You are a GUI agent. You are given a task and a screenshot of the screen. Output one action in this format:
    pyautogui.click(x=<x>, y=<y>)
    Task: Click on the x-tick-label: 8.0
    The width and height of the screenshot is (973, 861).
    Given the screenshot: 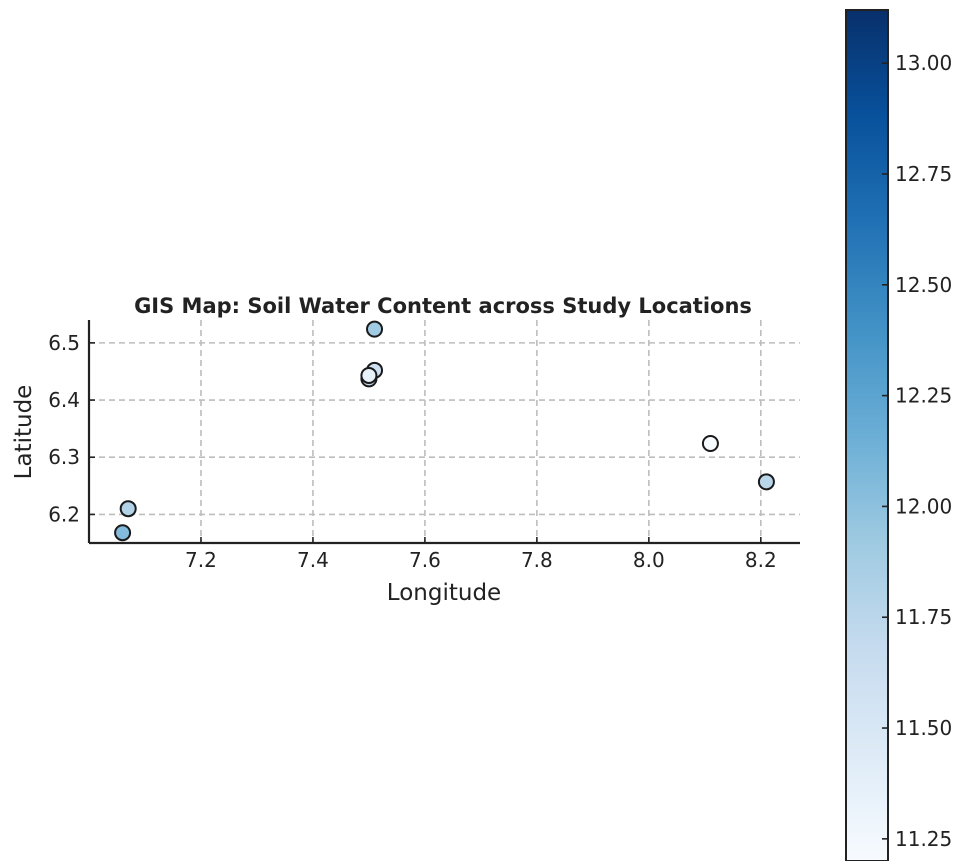 What is the action you would take?
    pyautogui.click(x=649, y=560)
    